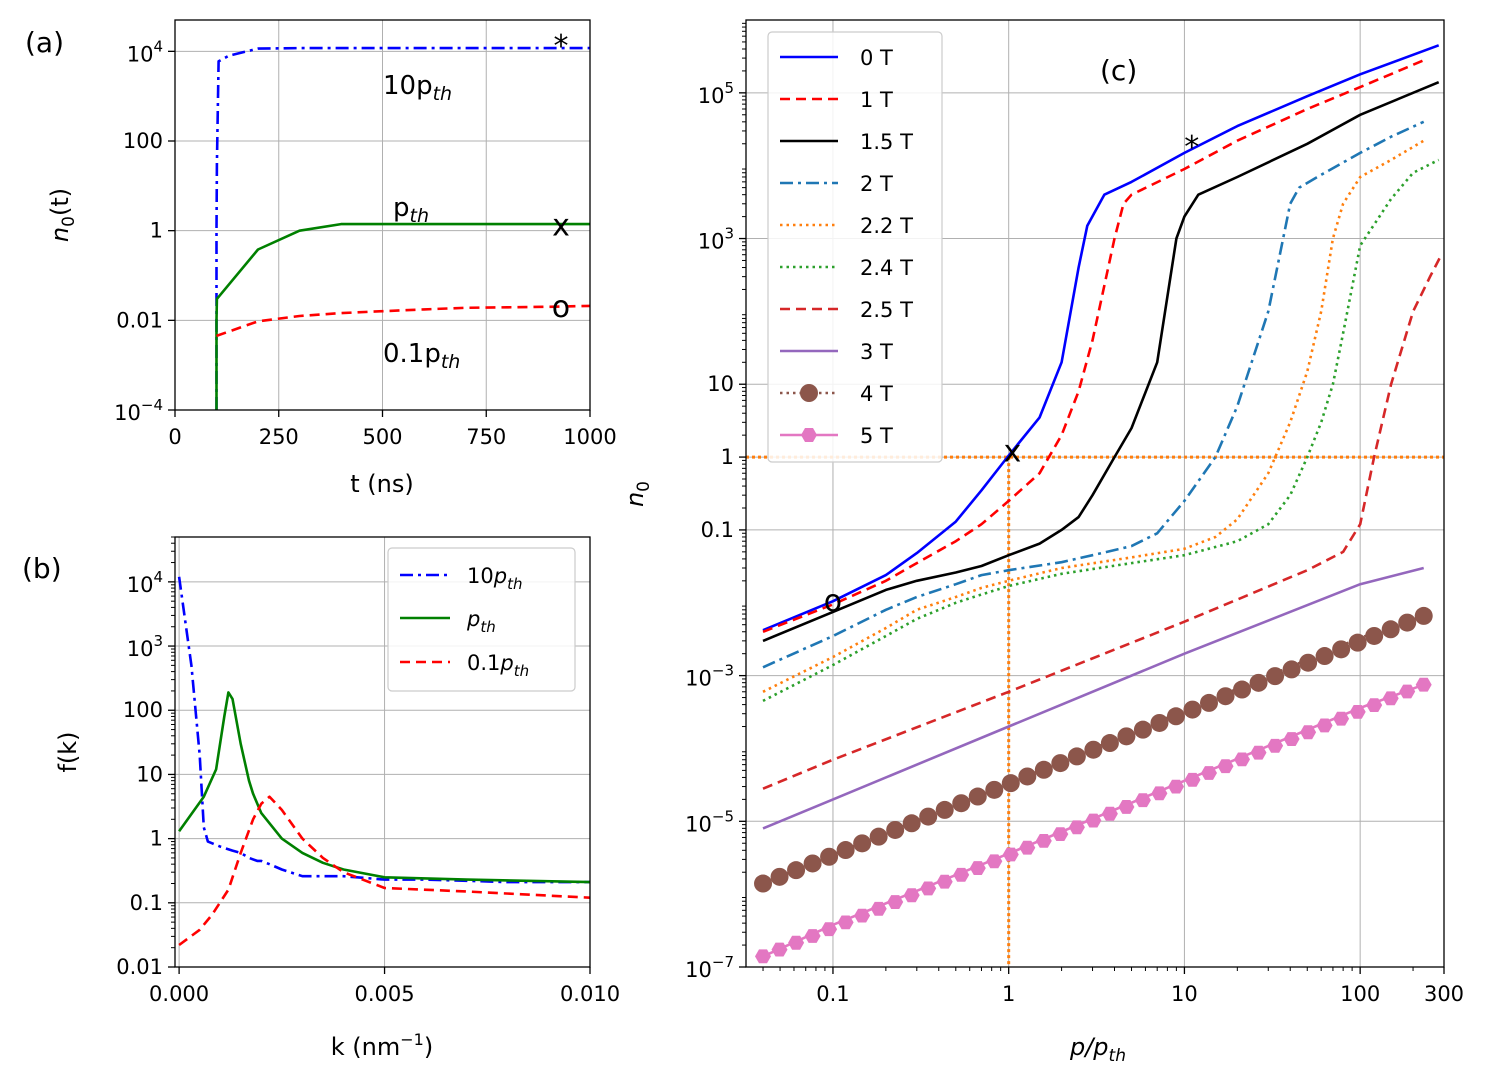 This screenshot has height=1084, width=1493. What do you see at coordinates (494, 578) in the screenshot?
I see `legend-label-10pth: 10pth` at bounding box center [494, 578].